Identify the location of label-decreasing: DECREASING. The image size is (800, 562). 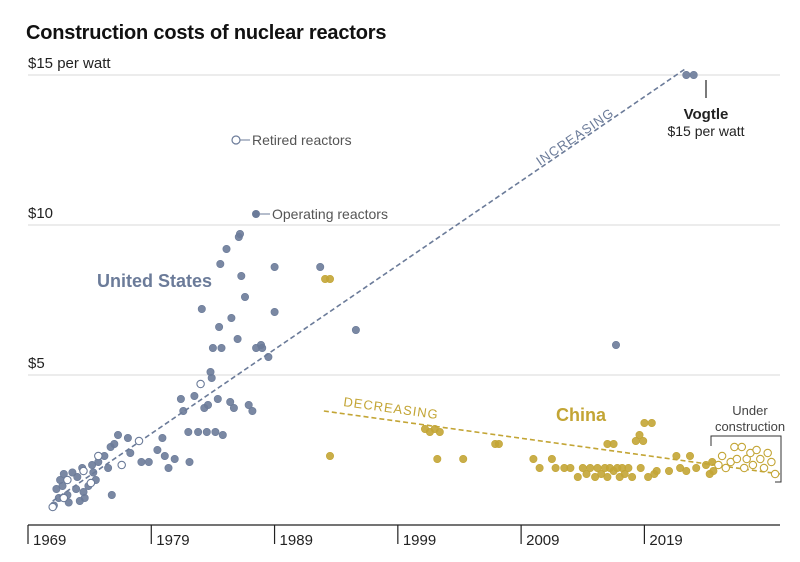
(391, 408).